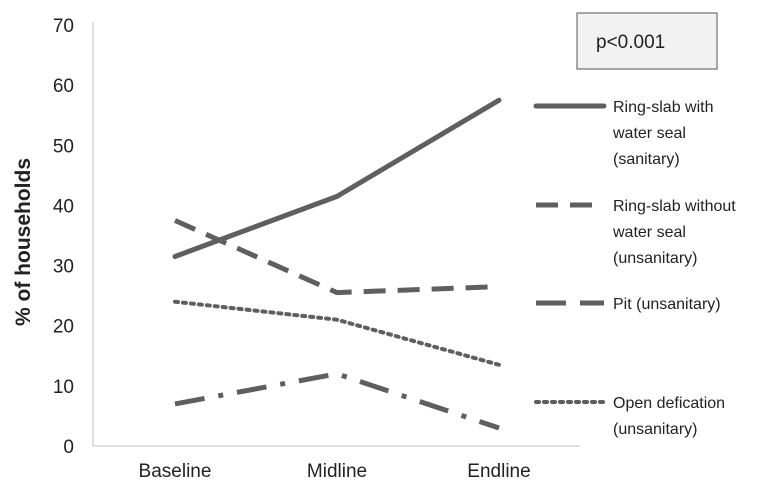  I want to click on legend-label-2: water seal, so click(649, 232).